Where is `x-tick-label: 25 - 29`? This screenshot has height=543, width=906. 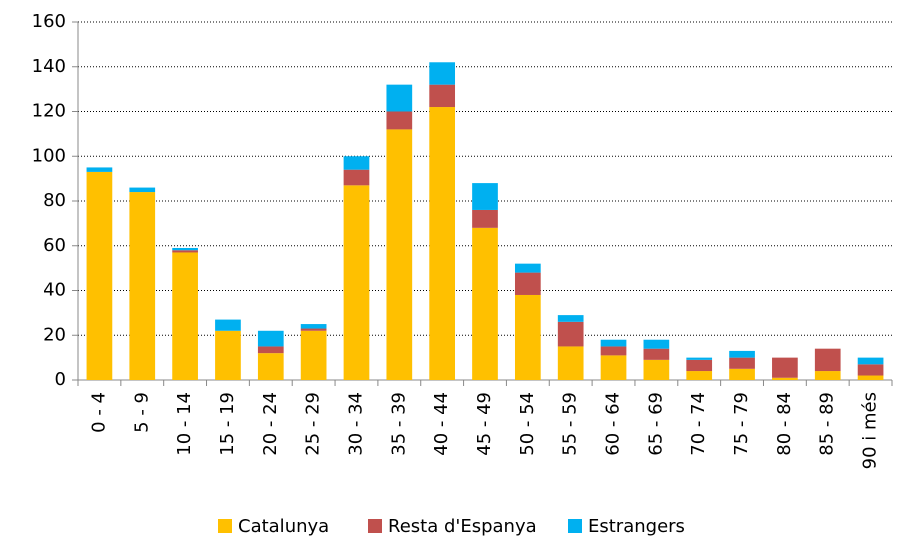
x-tick-label: 25 - 29 is located at coordinates (313, 424).